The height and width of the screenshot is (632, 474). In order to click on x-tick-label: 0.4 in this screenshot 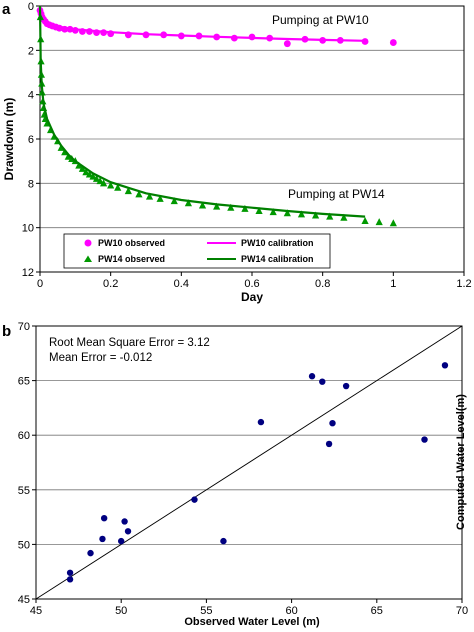, I will do `click(181, 284)`.